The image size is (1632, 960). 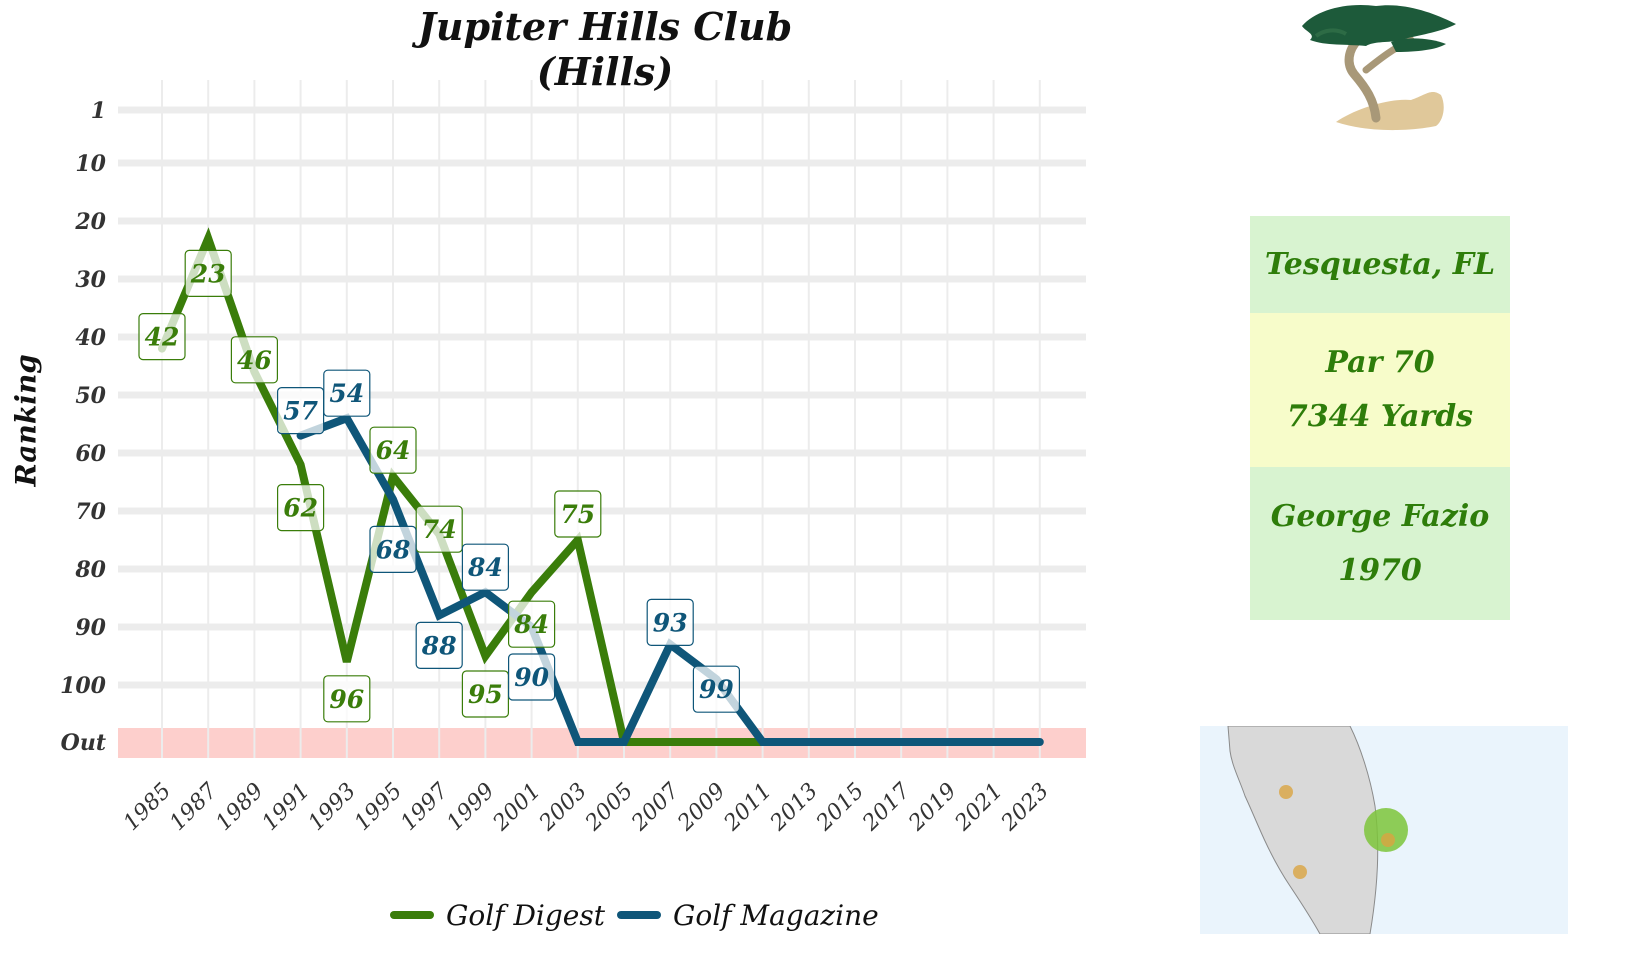 What do you see at coordinates (1380, 570) in the screenshot?
I see `year-built-text: 1970` at bounding box center [1380, 570].